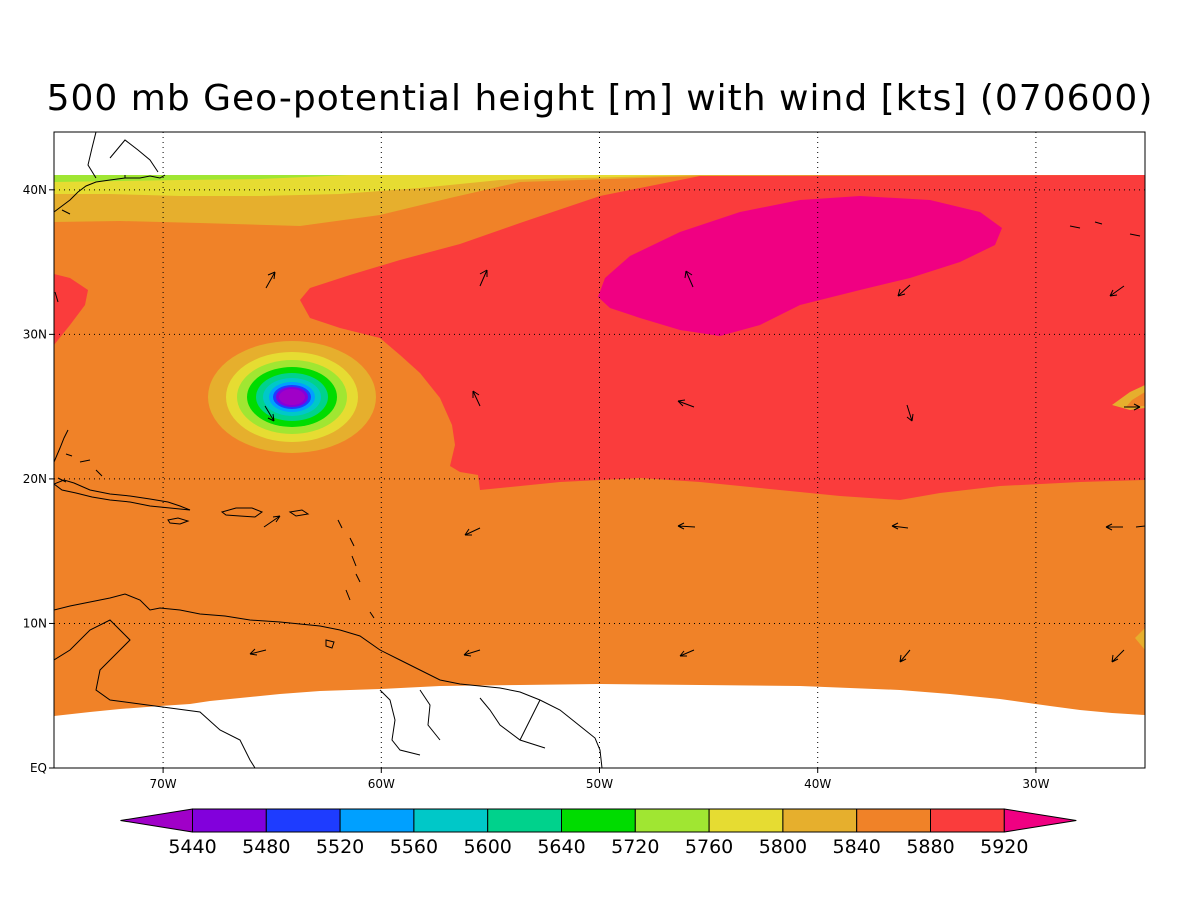 This screenshot has width=1200, height=900. I want to click on colorbar-label: 5520, so click(340, 847).